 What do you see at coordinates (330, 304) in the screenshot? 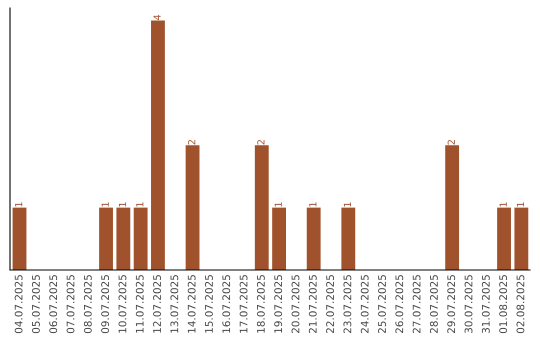
I see `x-tick-label: 22.07.2025` at bounding box center [330, 304].